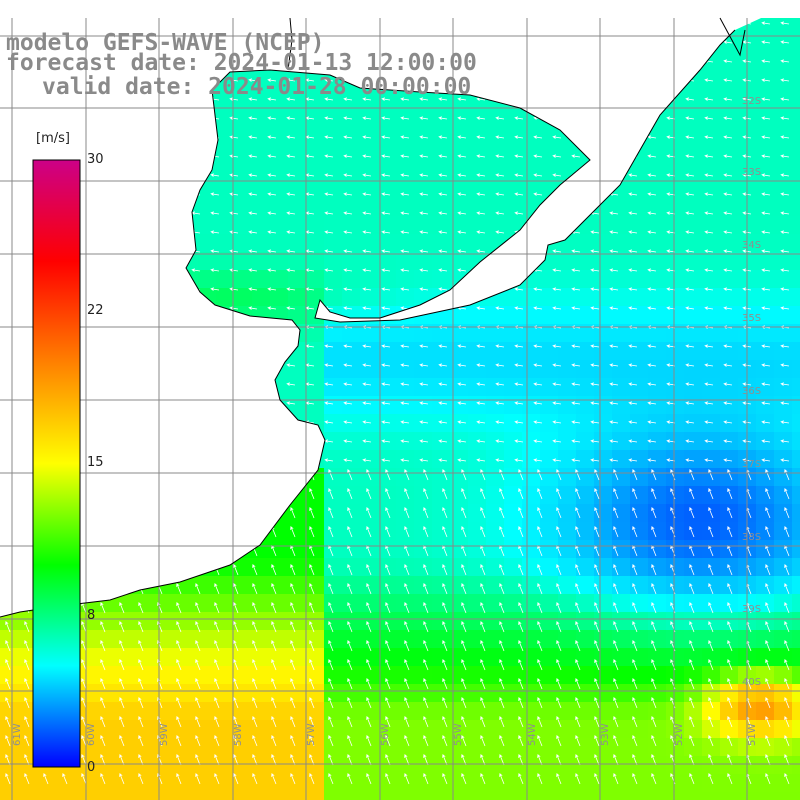 The image size is (800, 800). Describe the element at coordinates (752, 391) in the screenshot. I see `lat-label: 36S` at that location.